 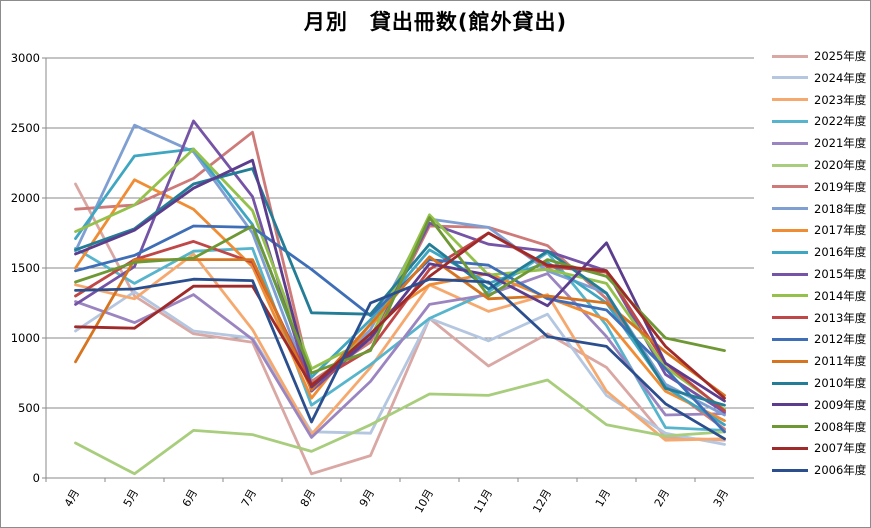 I want to click on y-tick-label: 2000, so click(x=25, y=198).